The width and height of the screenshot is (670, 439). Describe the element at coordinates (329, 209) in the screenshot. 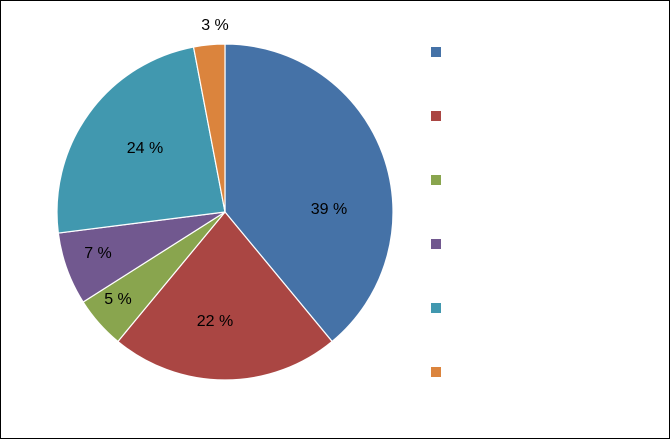

I see `data-label-1: 39 %` at that location.